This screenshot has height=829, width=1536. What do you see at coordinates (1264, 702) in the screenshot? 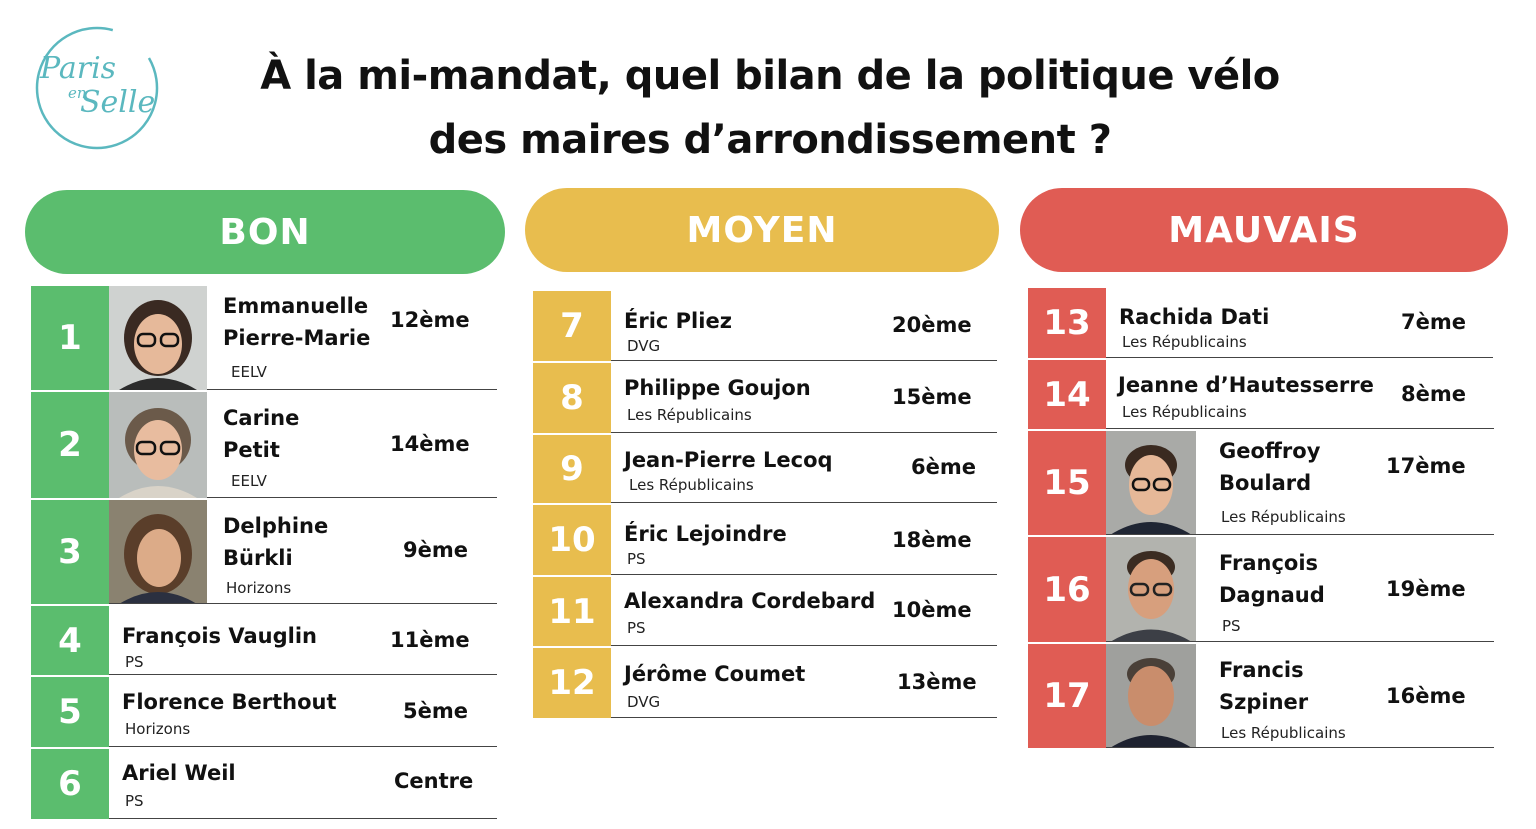
I see `mayor-name-line-2: Szpiner` at bounding box center [1264, 702].